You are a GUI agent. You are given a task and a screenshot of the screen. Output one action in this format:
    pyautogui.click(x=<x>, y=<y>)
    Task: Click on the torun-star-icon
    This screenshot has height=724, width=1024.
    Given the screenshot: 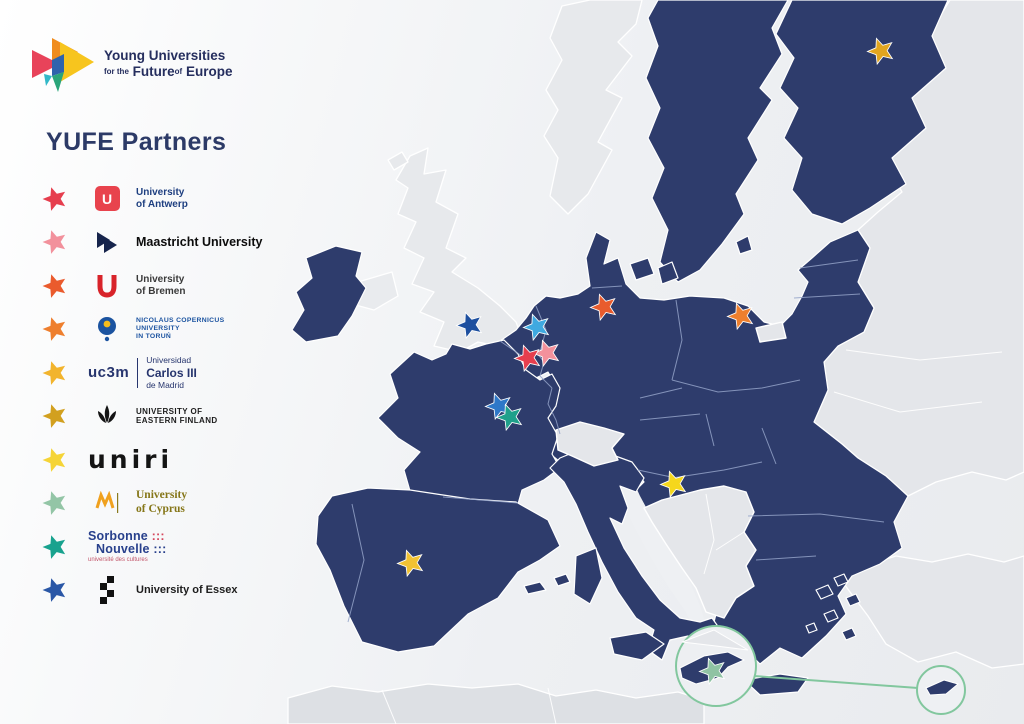 What is the action you would take?
    pyautogui.click(x=54, y=329)
    